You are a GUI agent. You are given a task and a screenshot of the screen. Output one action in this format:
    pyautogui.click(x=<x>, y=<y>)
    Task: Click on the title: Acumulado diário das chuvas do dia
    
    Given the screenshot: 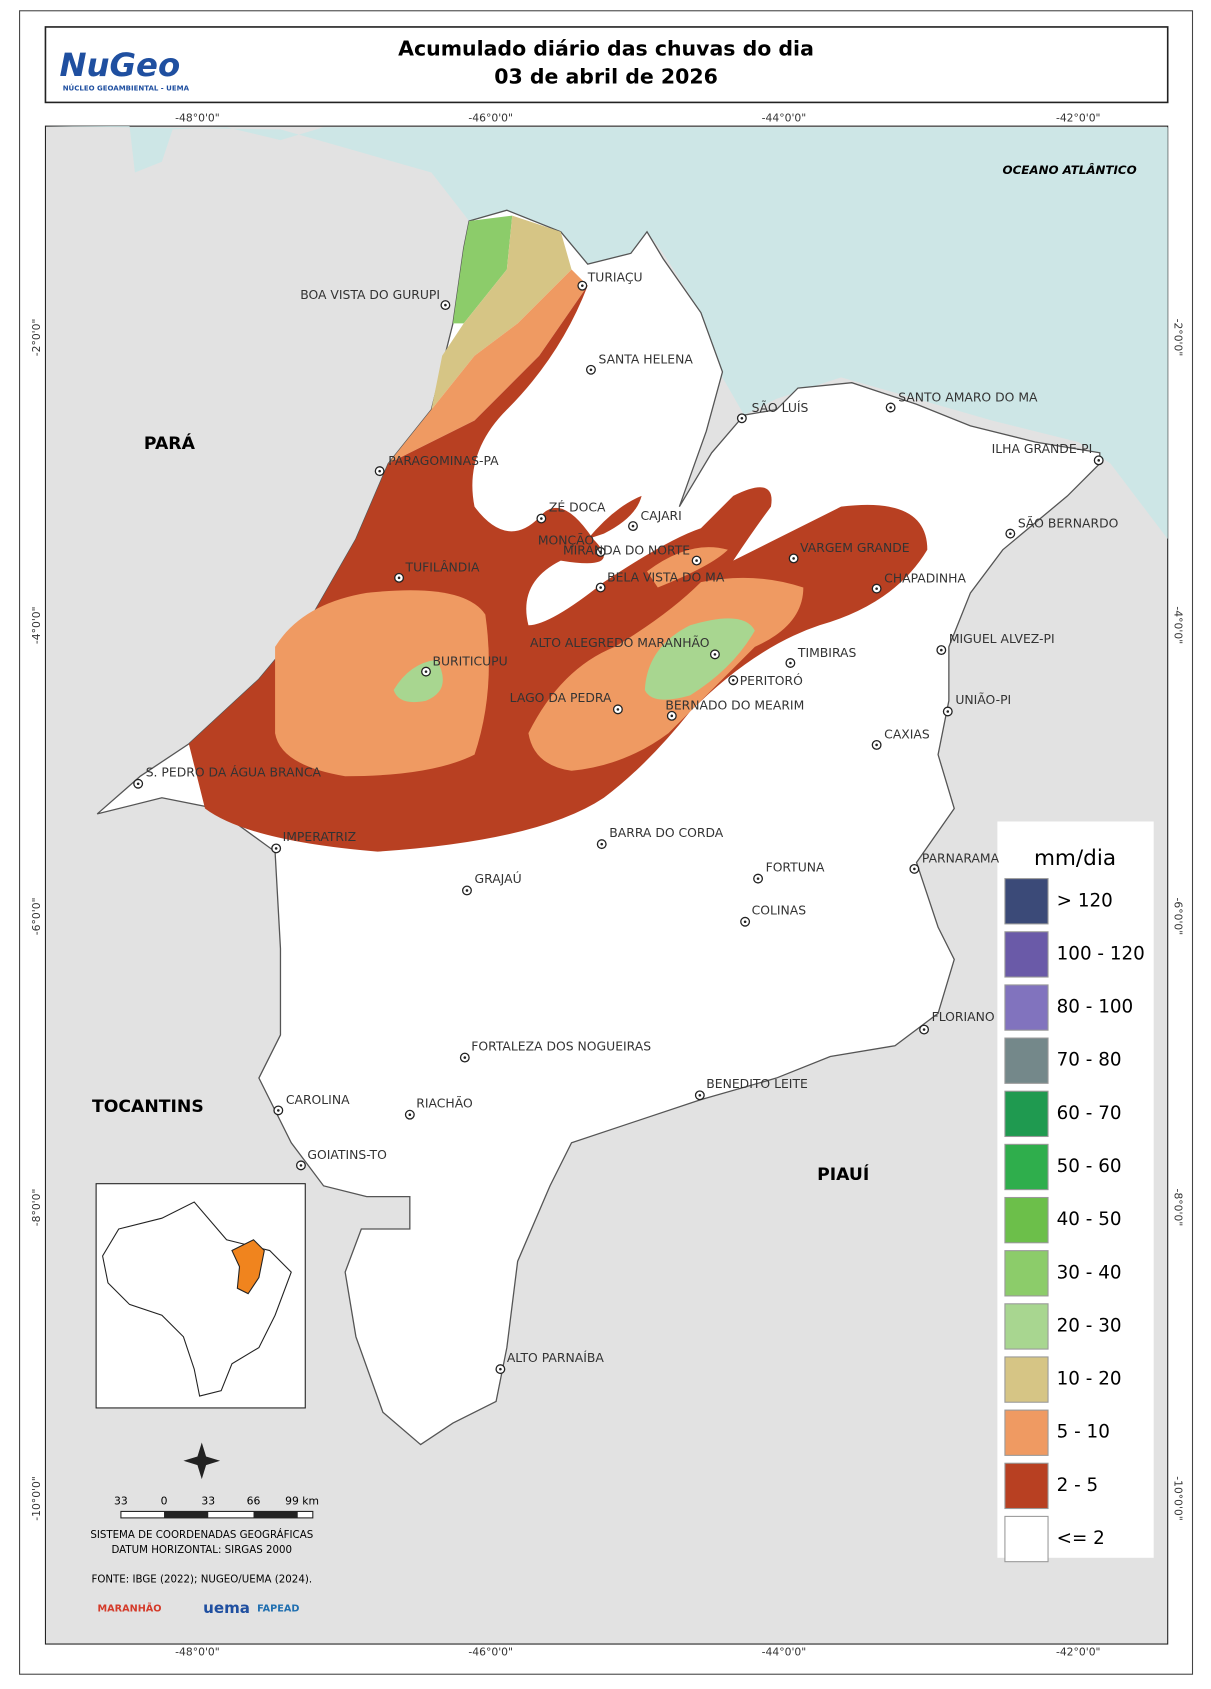 What is the action you would take?
    pyautogui.click(x=606, y=49)
    